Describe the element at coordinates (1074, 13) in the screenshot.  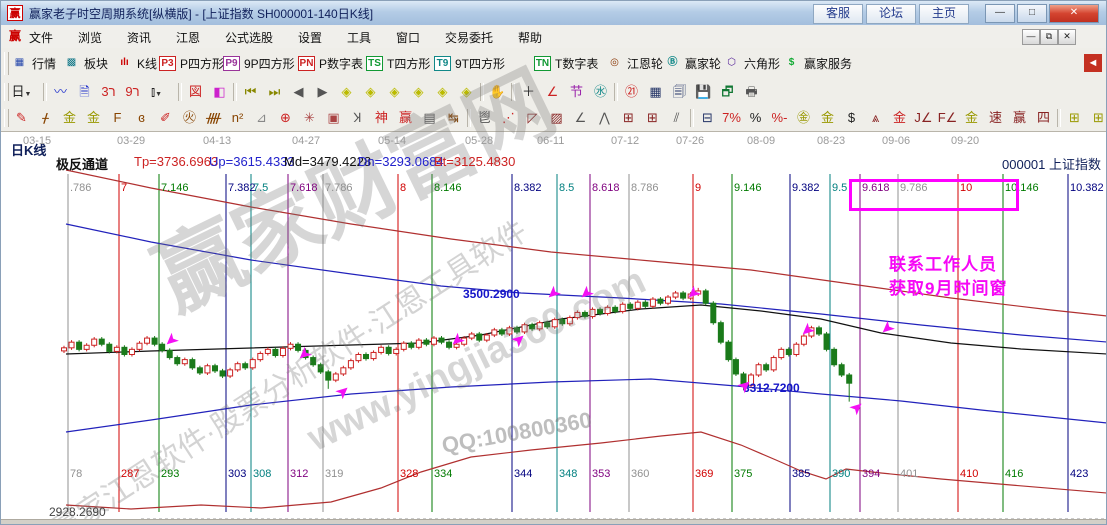
I see `close-button: ✕` at that location.